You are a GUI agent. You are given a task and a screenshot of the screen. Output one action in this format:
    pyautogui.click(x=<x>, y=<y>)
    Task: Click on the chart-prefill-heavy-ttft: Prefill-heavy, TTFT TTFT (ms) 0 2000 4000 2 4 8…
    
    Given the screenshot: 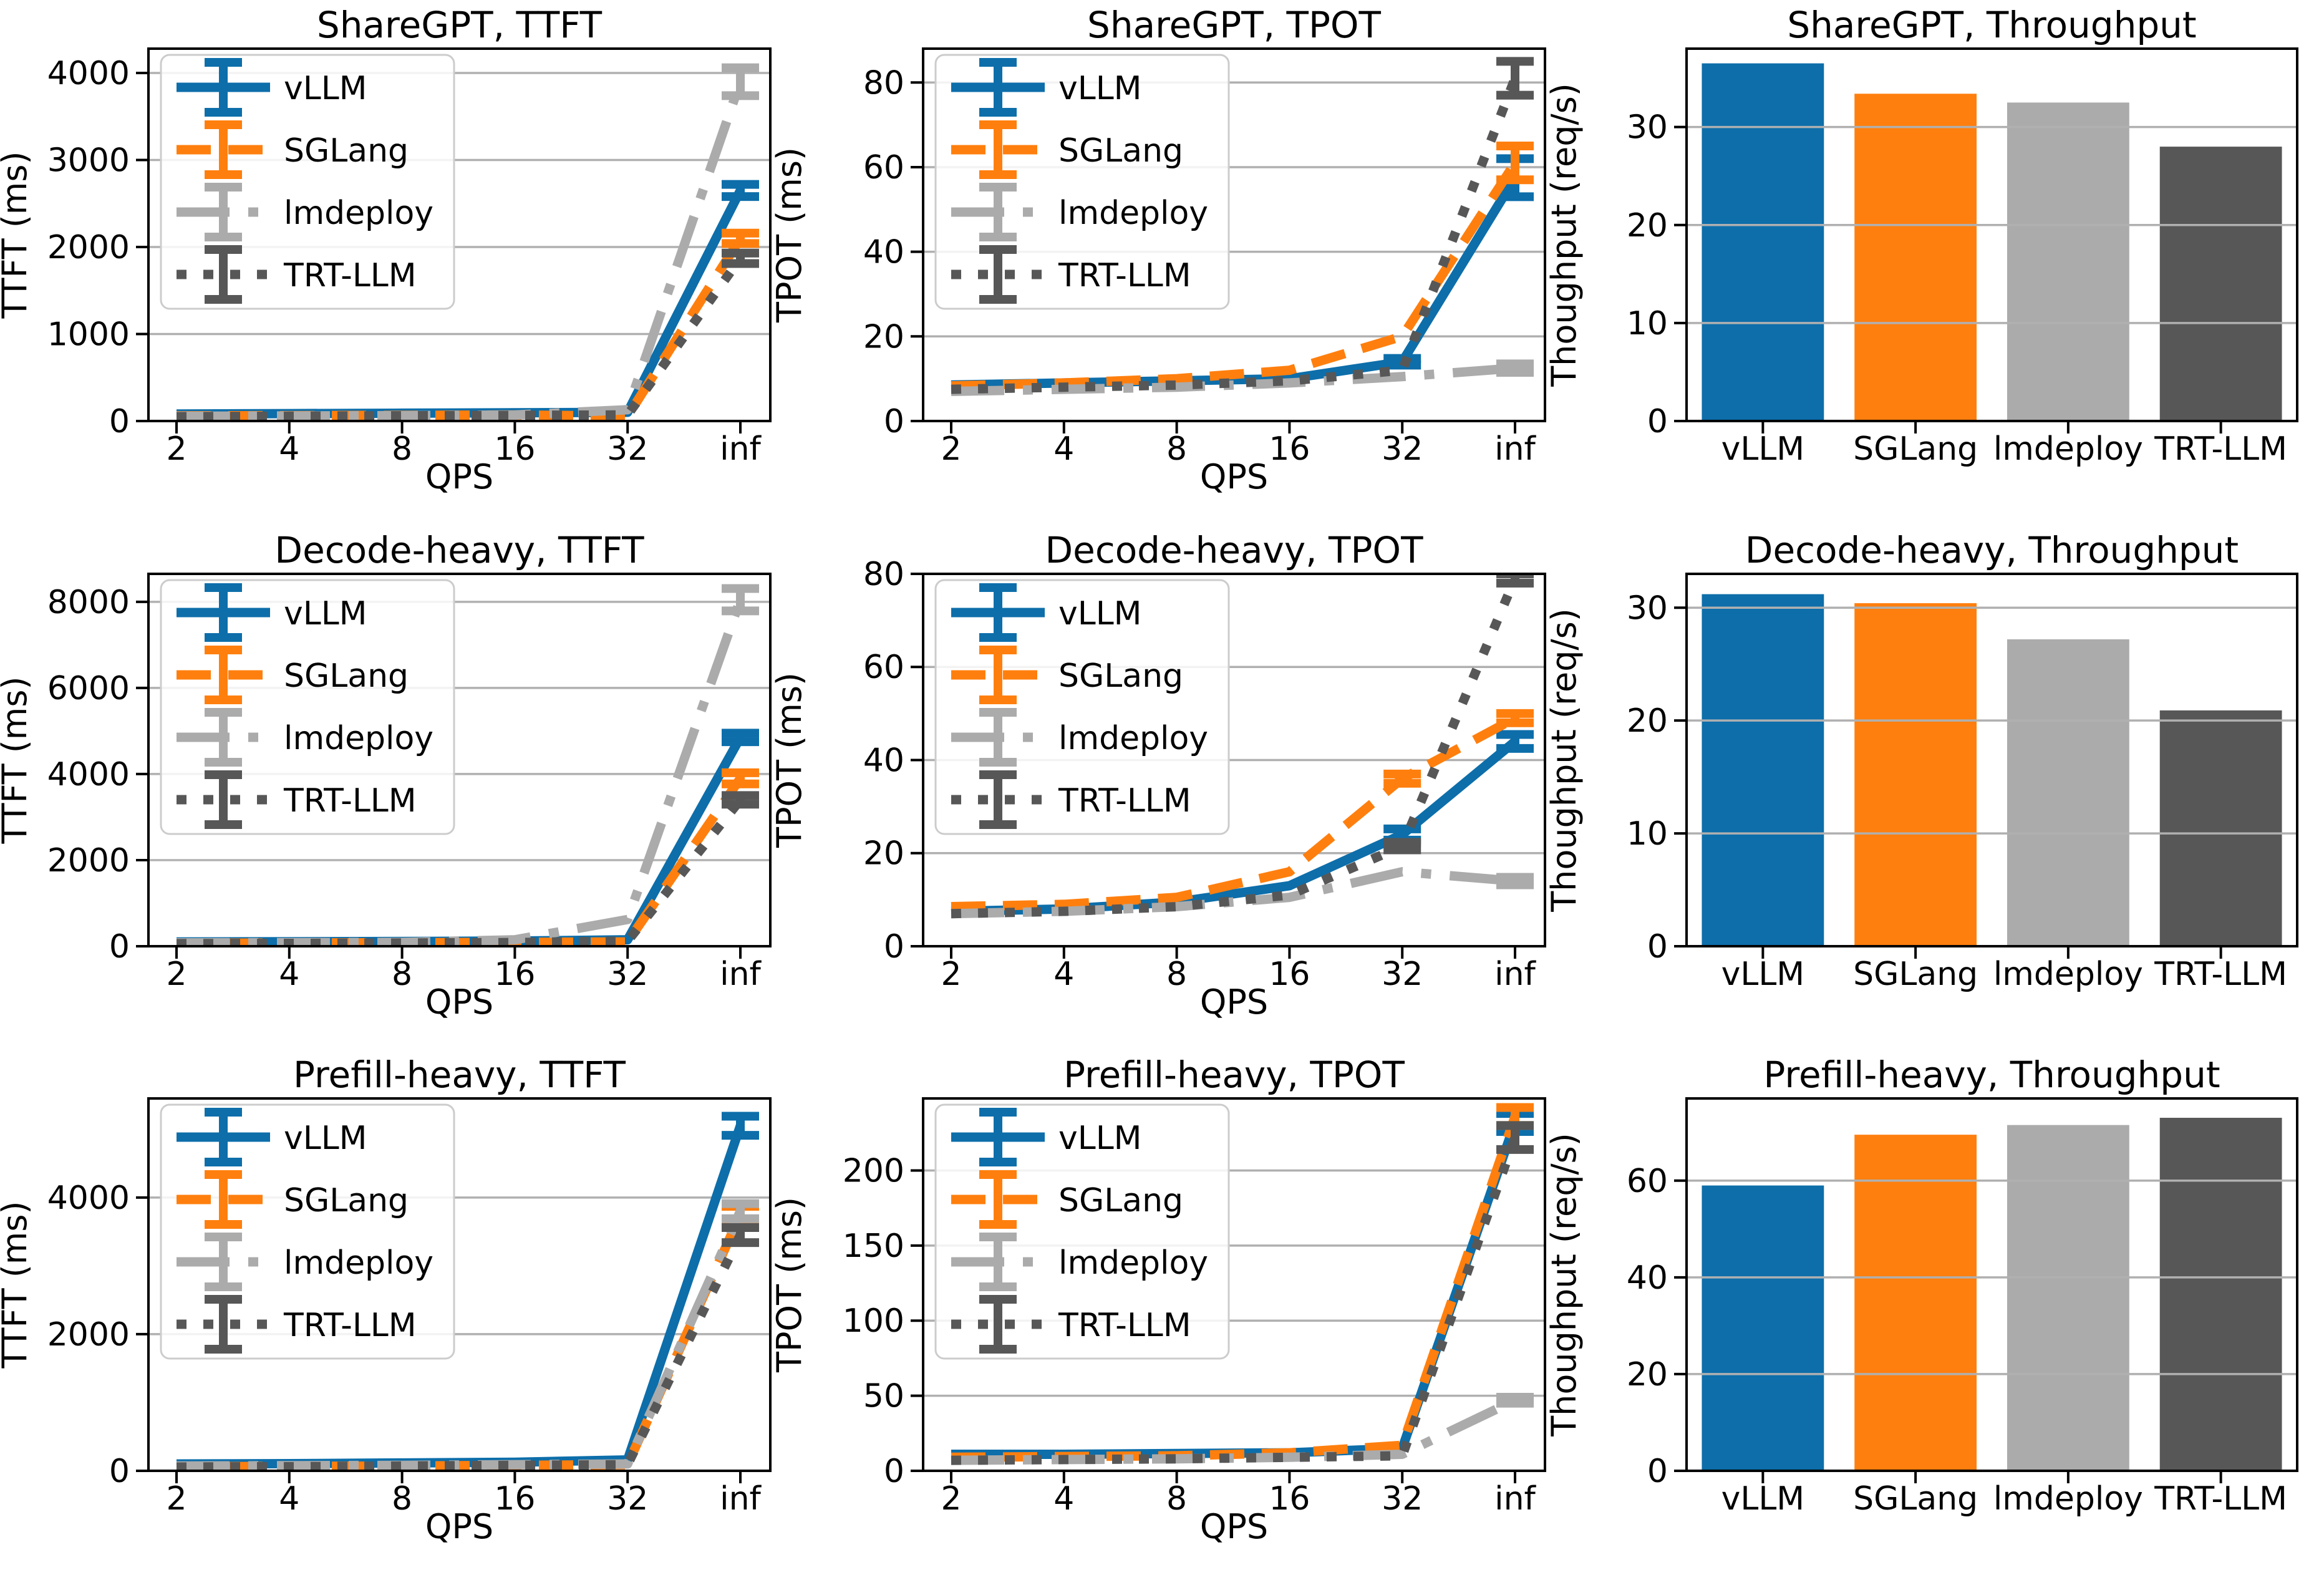 What is the action you would take?
    pyautogui.click(x=386, y=1300)
    